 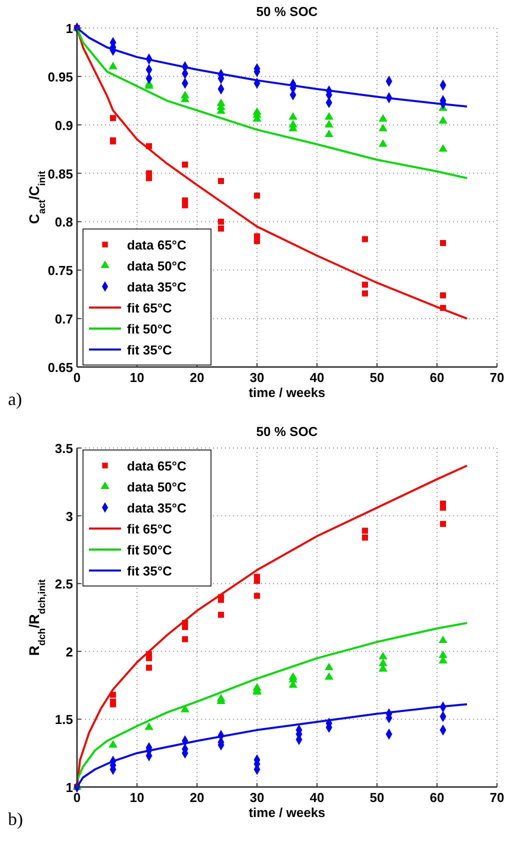 I want to click on y-tick-label: 0.95, so click(x=60, y=76).